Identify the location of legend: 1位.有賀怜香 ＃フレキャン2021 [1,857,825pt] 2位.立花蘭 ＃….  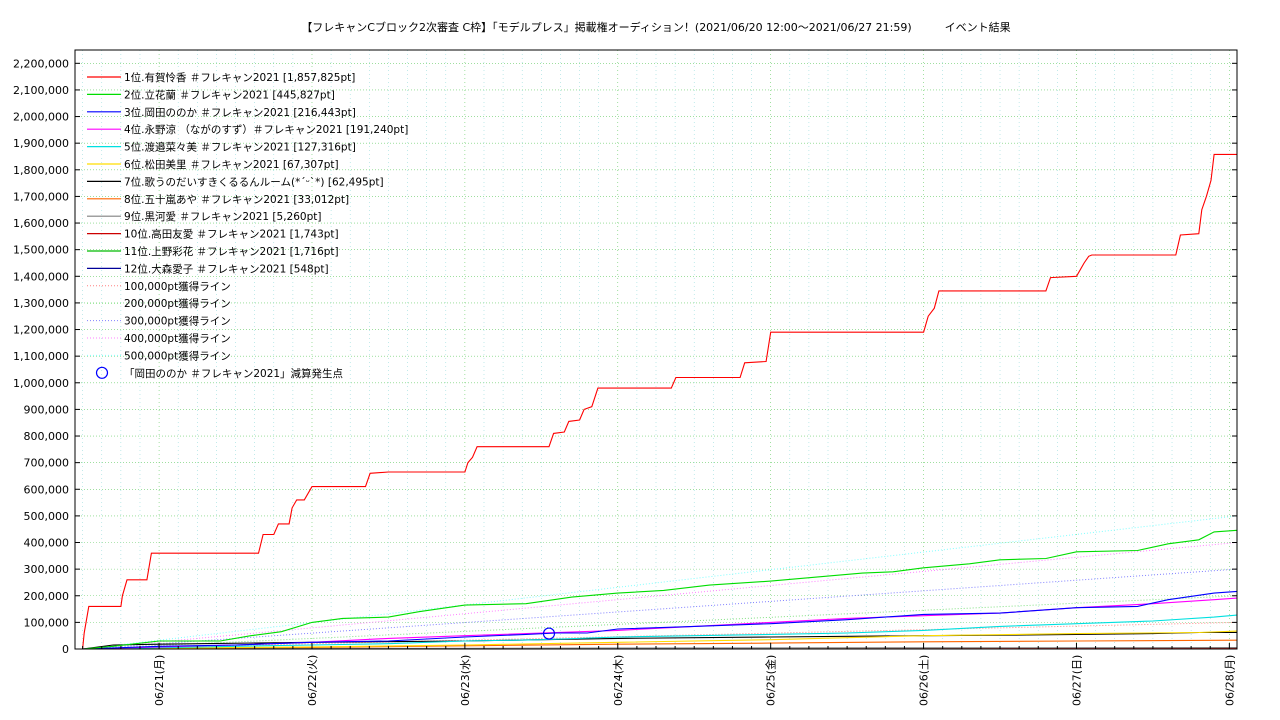
(247, 225).